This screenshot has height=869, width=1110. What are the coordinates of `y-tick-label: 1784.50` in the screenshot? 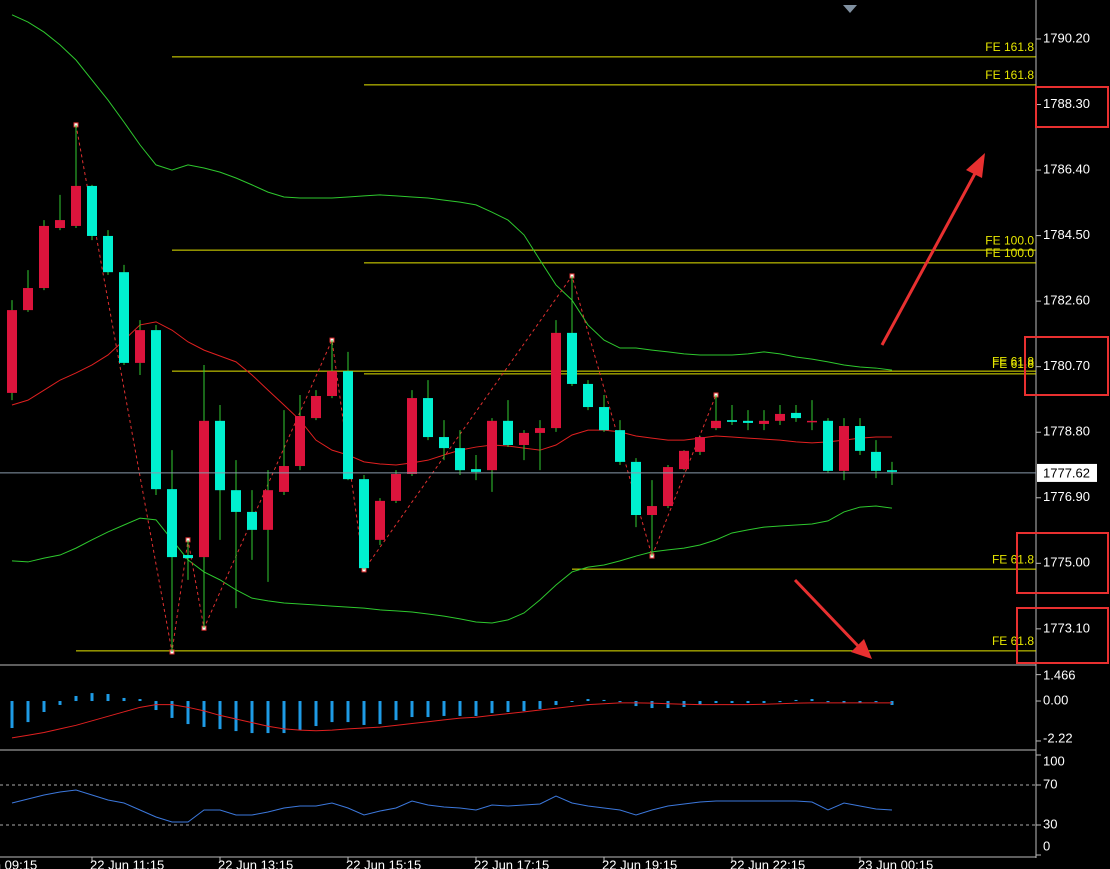 It's located at (1066, 234).